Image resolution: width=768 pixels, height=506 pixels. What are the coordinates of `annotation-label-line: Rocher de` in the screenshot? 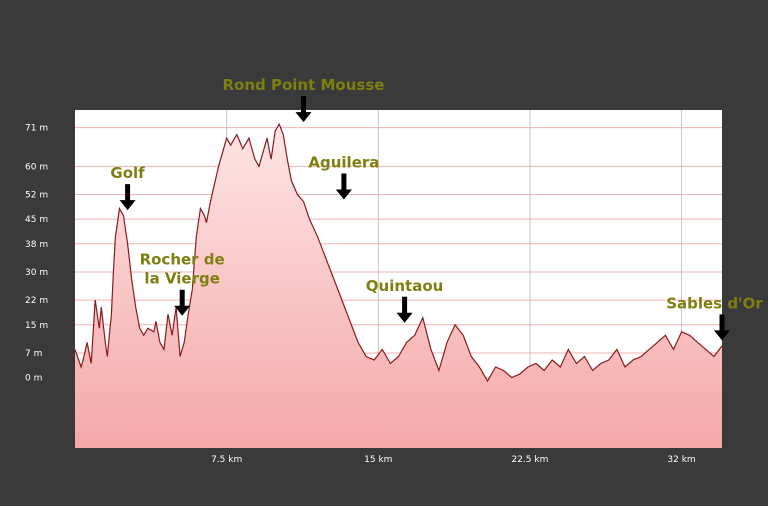 It's located at (182, 260).